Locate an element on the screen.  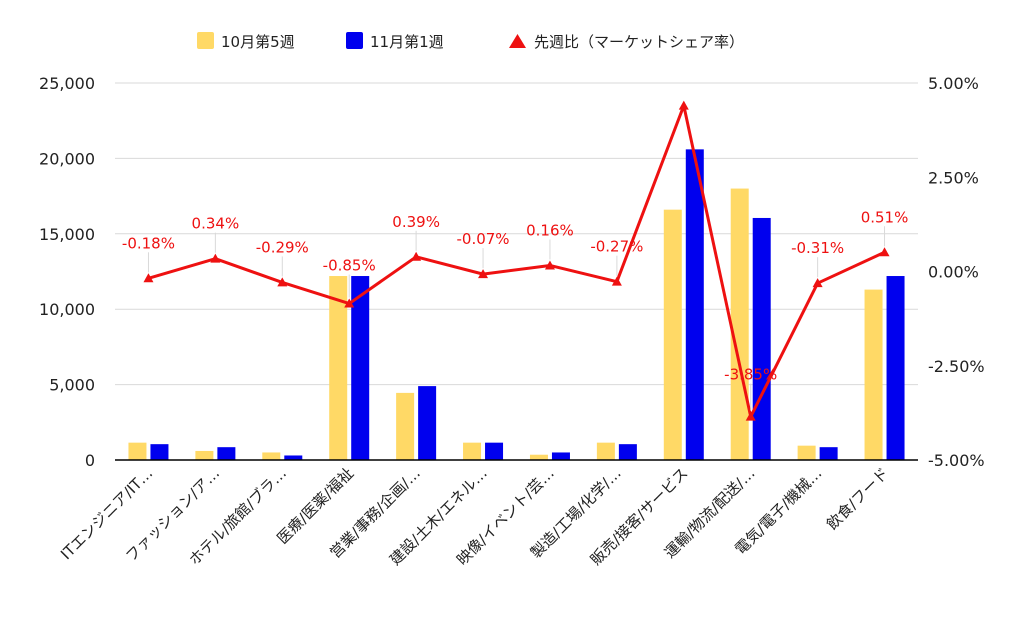
ratio-data-label: -0.18% is located at coordinates (148, 243).